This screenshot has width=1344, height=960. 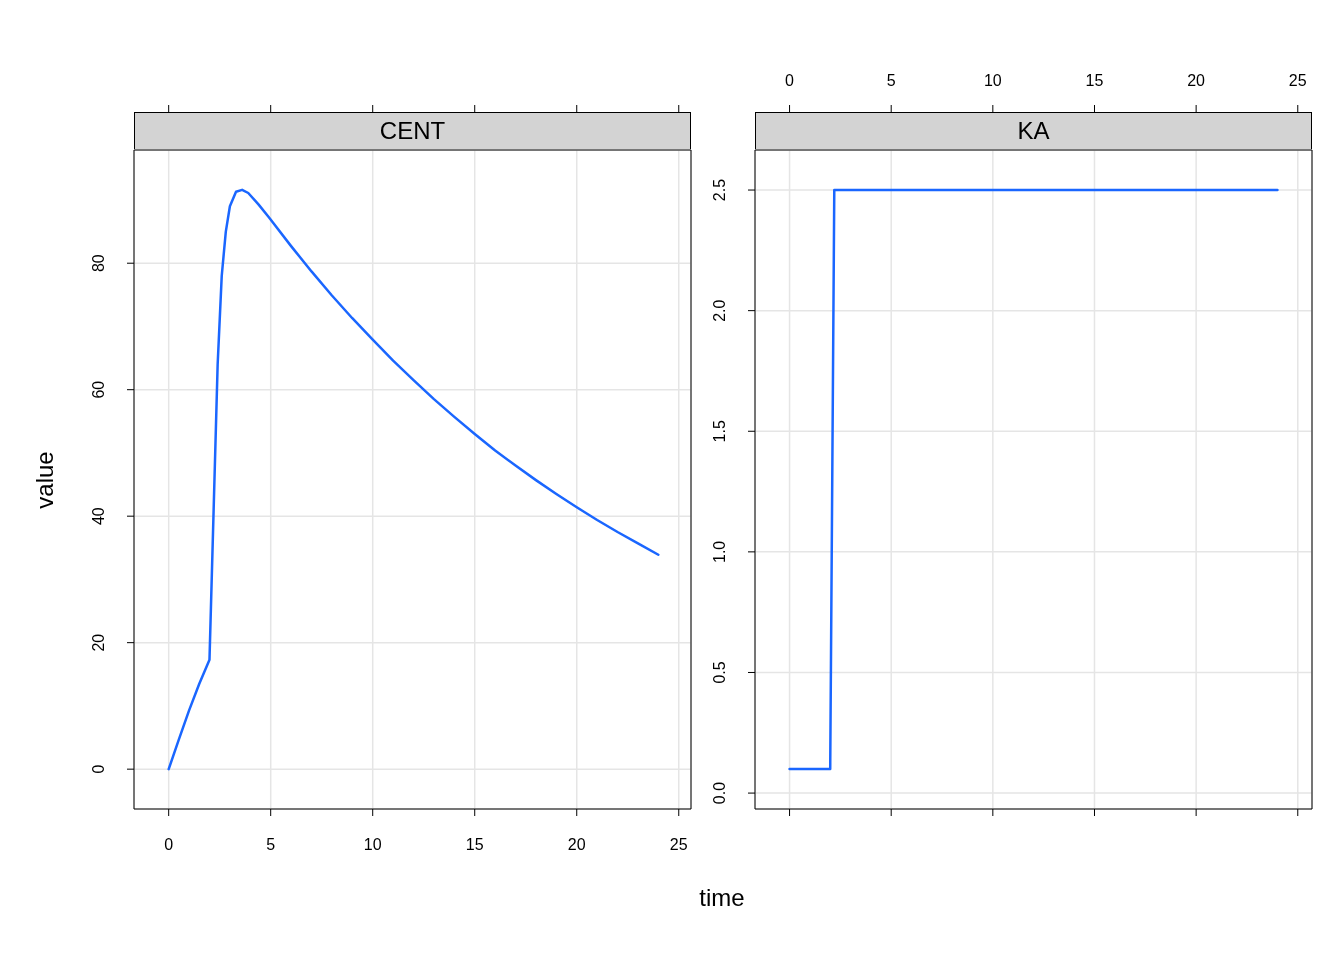 What do you see at coordinates (98, 516) in the screenshot?
I see `y-tick-label: 40` at bounding box center [98, 516].